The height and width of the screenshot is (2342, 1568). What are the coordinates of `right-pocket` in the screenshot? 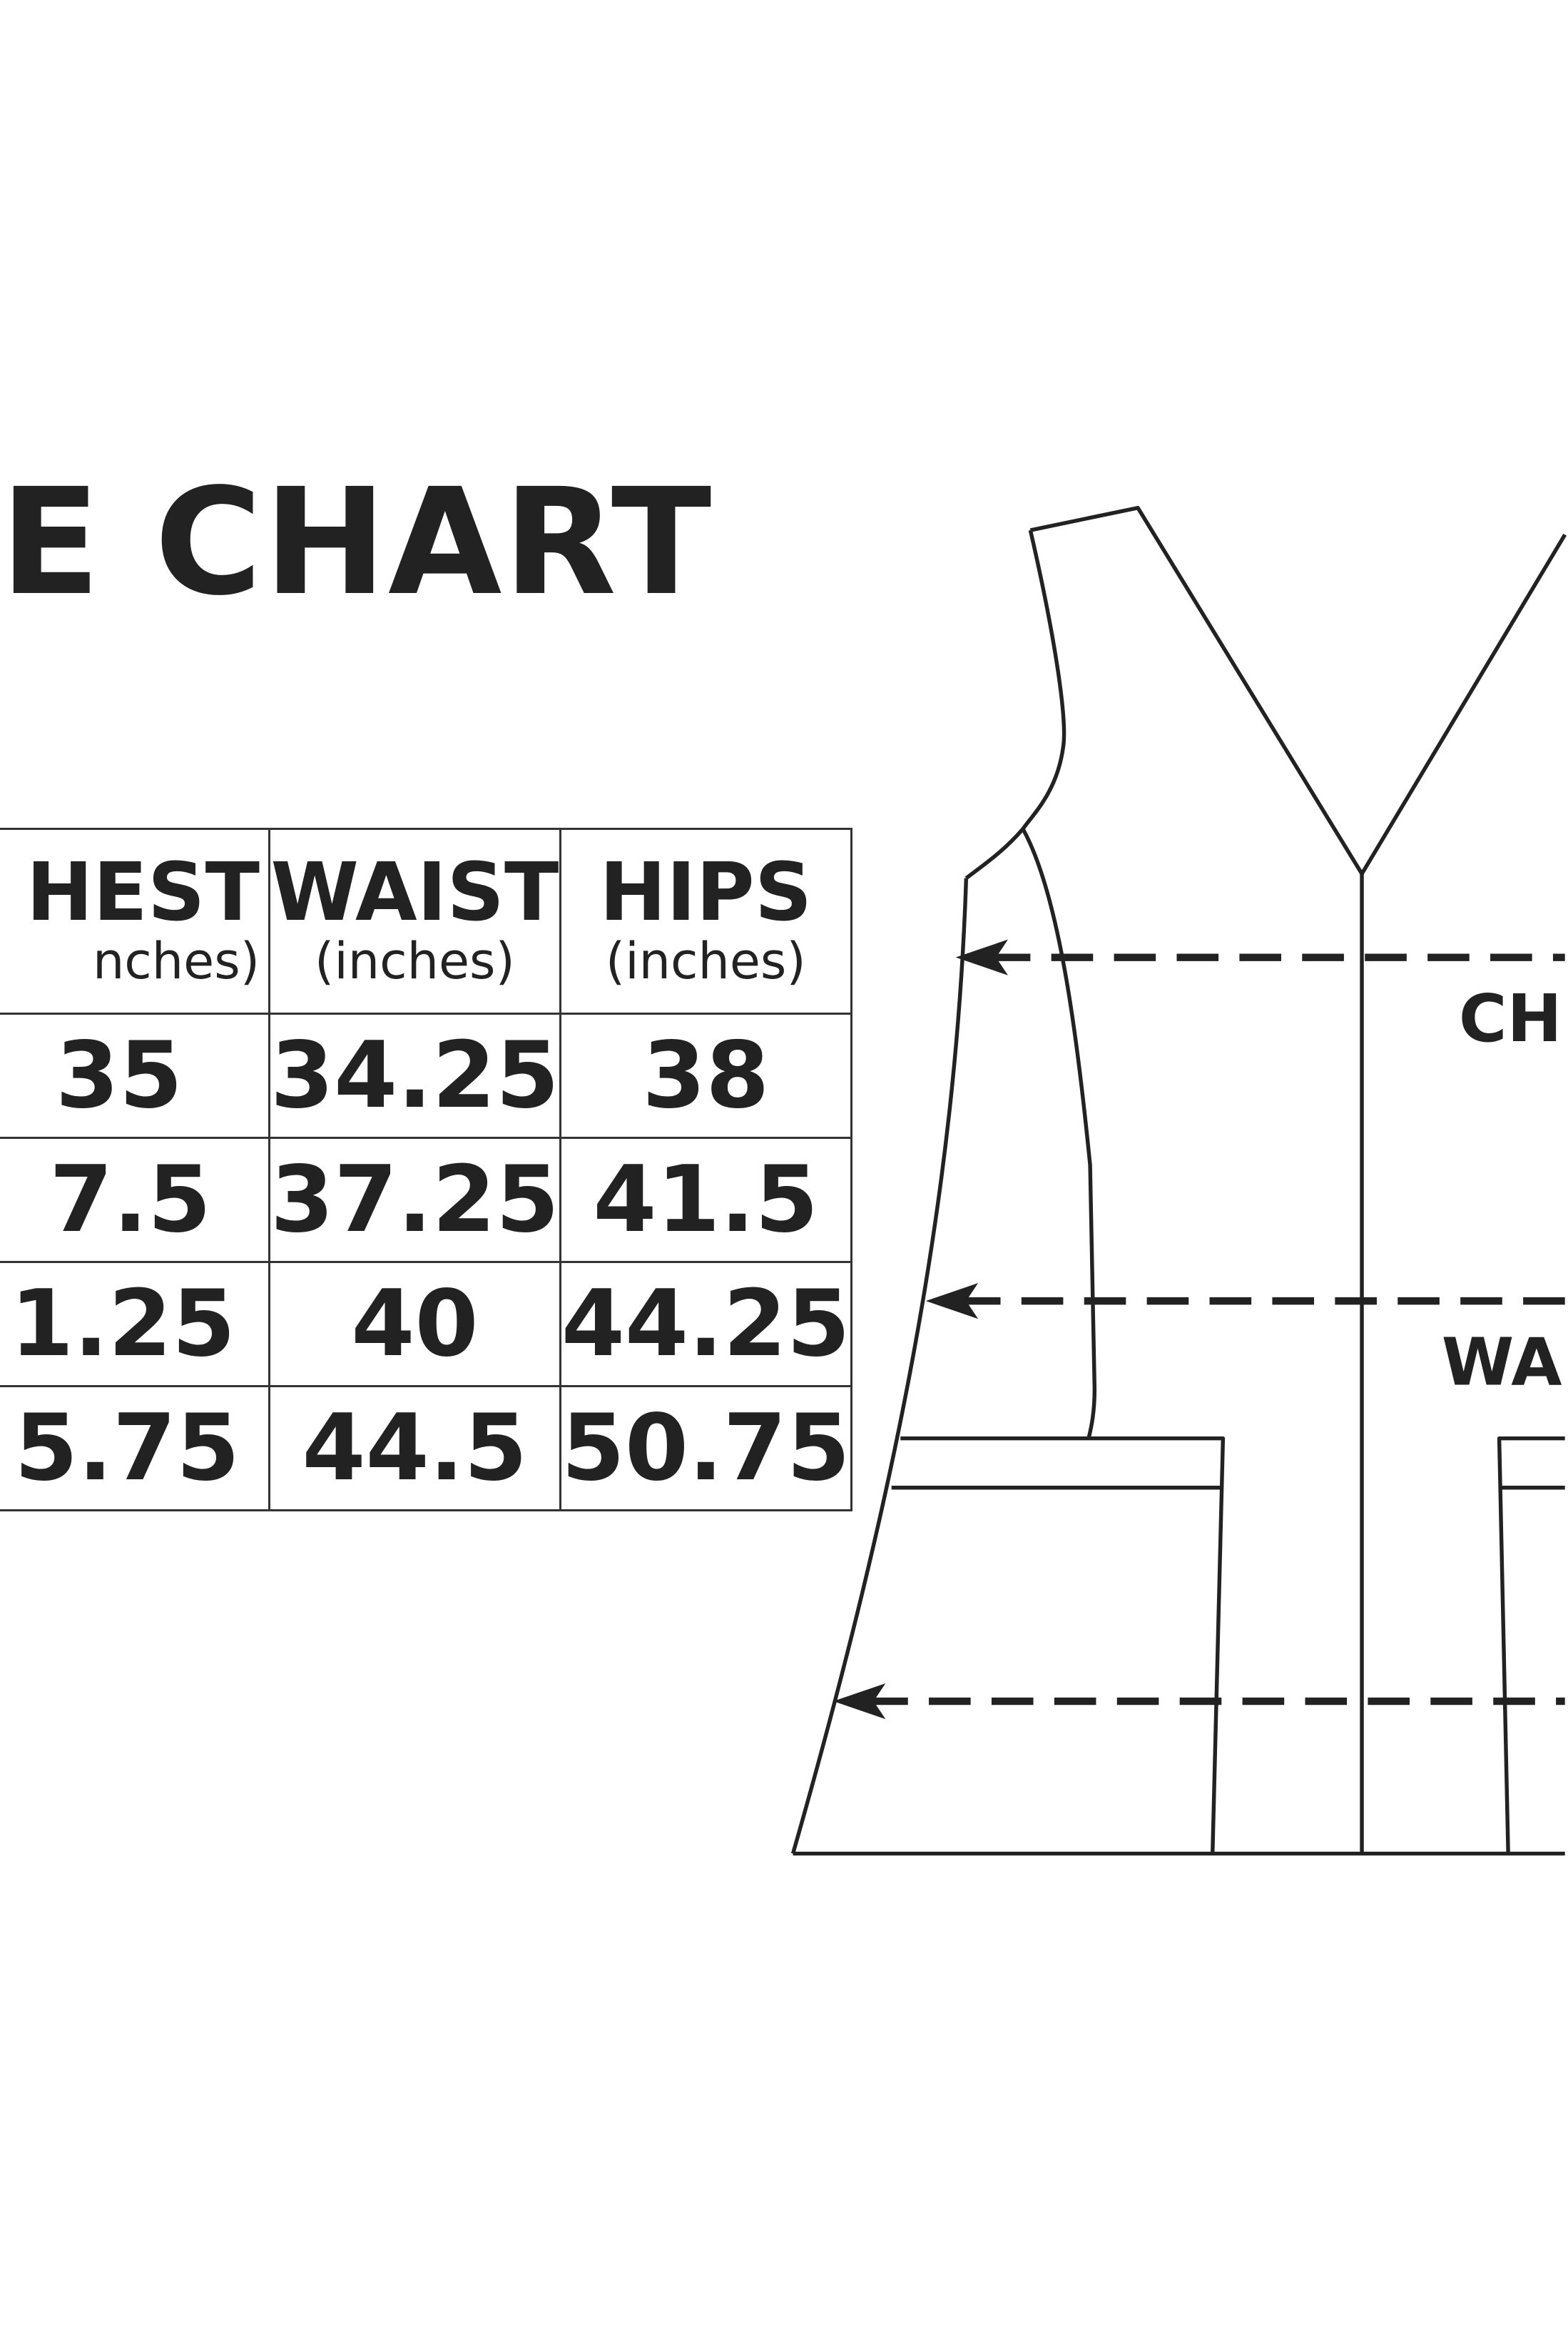 It's located at (1531, 1645).